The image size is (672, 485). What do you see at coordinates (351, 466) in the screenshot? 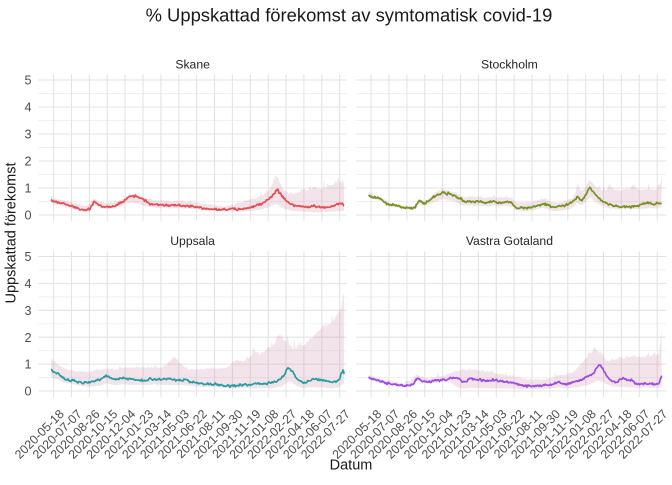
I see `svg-text: Datum` at bounding box center [351, 466].